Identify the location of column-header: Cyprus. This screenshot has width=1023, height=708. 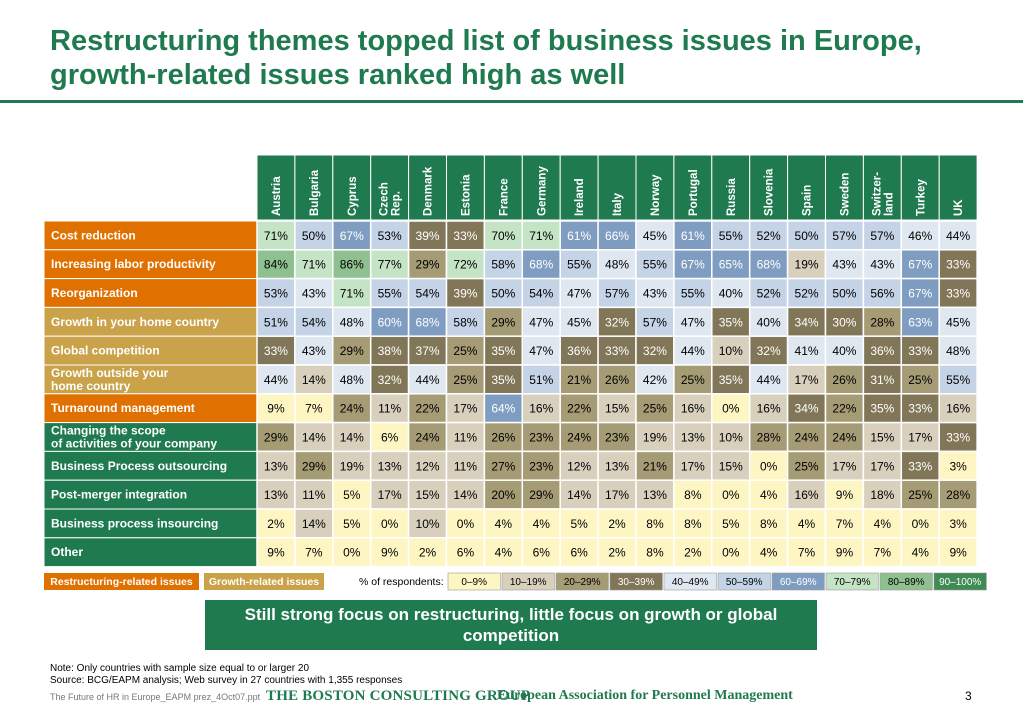
(353, 196).